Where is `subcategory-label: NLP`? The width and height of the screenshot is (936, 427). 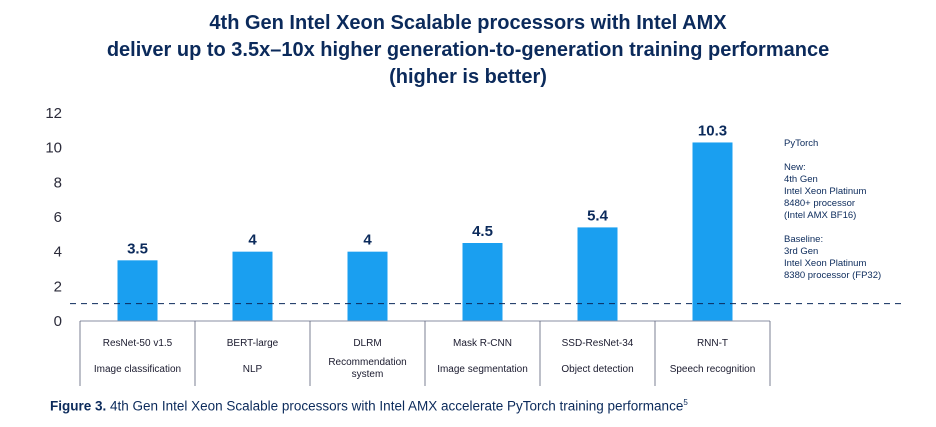 subcategory-label: NLP is located at coordinates (253, 369).